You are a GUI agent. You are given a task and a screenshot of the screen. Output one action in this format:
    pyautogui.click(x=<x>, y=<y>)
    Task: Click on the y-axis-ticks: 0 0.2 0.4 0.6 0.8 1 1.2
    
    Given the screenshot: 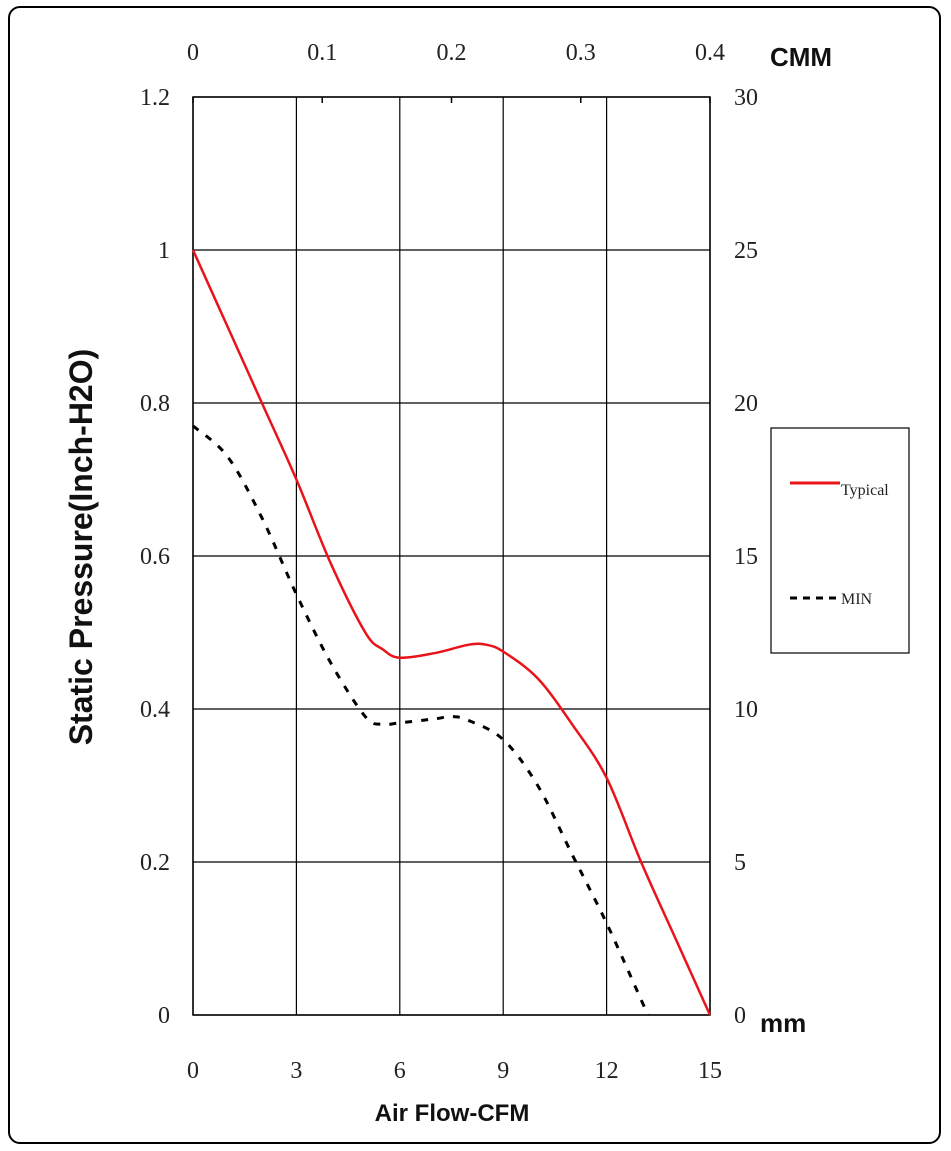 What is the action you would take?
    pyautogui.click(x=155, y=557)
    